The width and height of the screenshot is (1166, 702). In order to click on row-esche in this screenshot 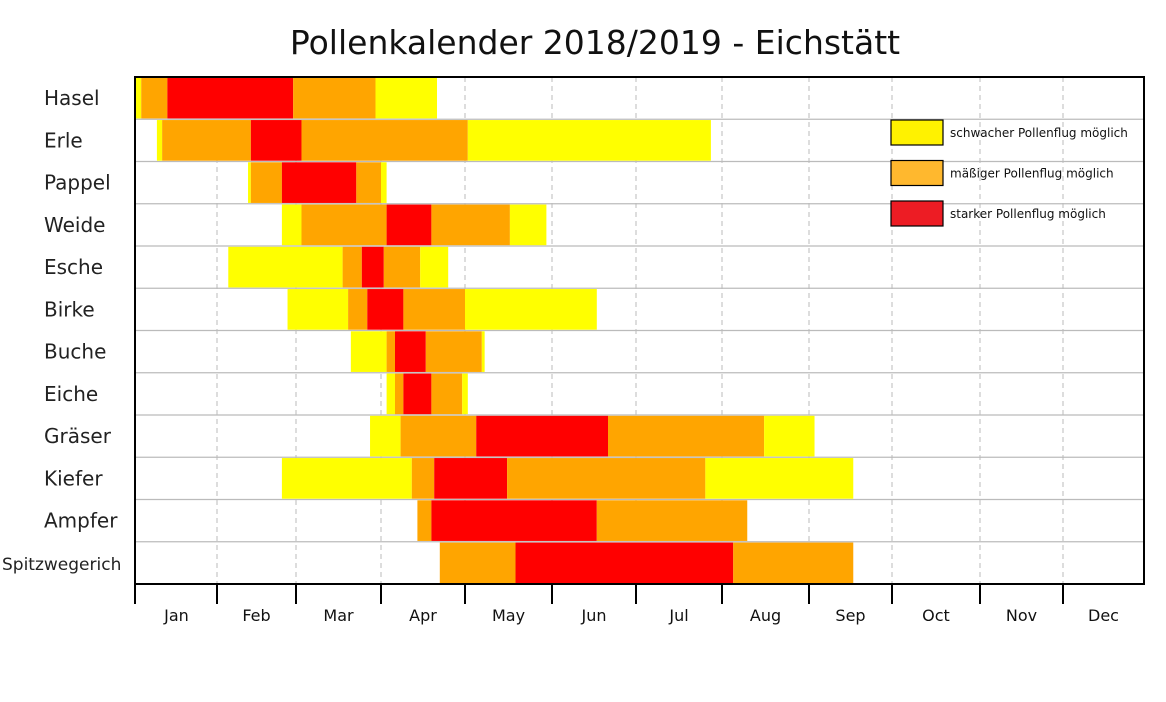, I will do `click(338, 267)`.